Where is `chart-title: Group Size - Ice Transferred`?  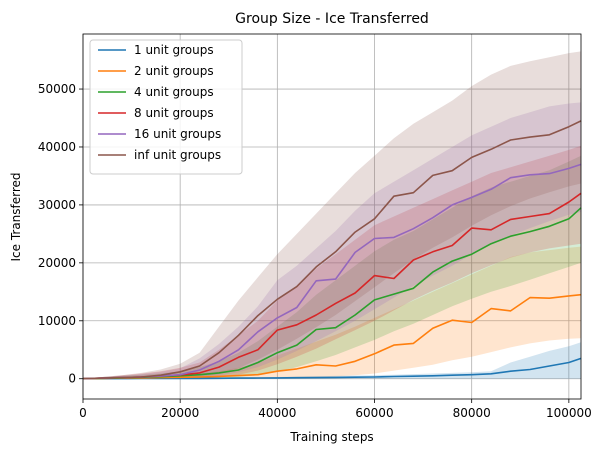 chart-title: Group Size - Ice Transferred is located at coordinates (332, 19).